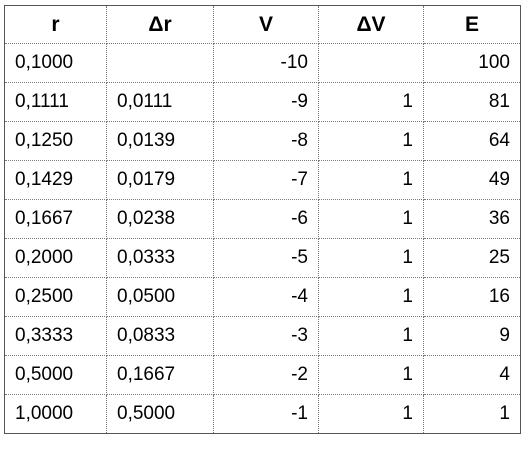  Describe the element at coordinates (472, 375) in the screenshot. I see `cell-e: 4` at that location.